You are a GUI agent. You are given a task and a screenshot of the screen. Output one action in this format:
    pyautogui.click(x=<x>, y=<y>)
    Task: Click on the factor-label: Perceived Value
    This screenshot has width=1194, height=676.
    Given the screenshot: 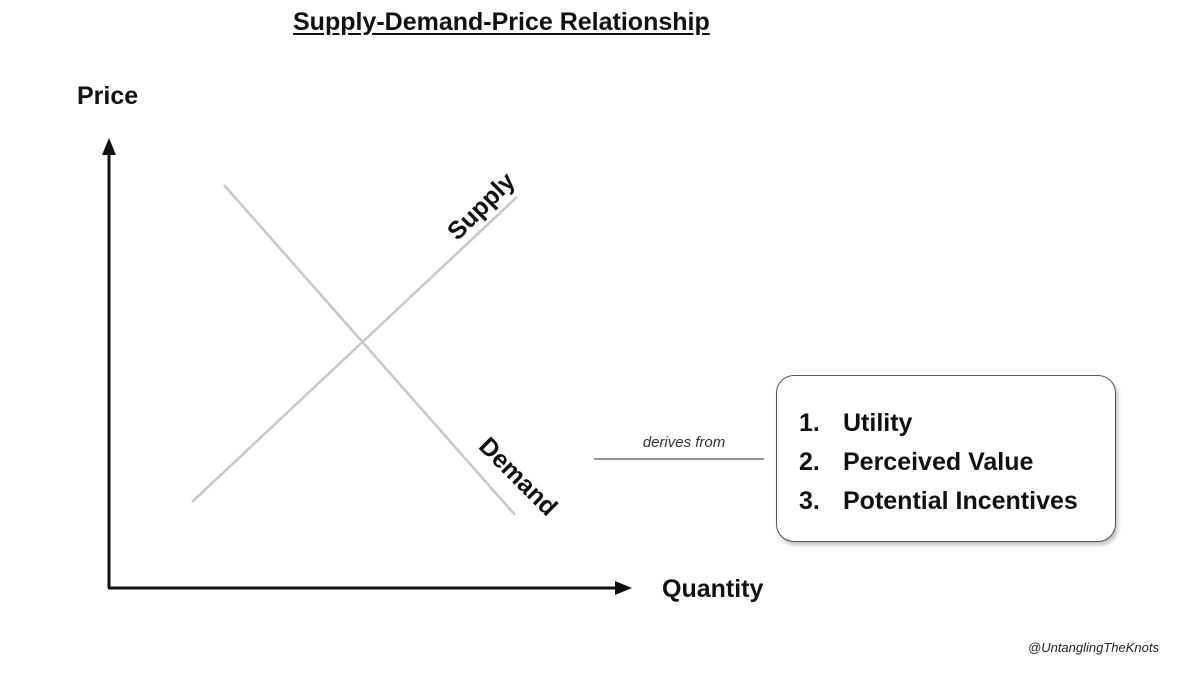 What is the action you would take?
    pyautogui.click(x=938, y=462)
    